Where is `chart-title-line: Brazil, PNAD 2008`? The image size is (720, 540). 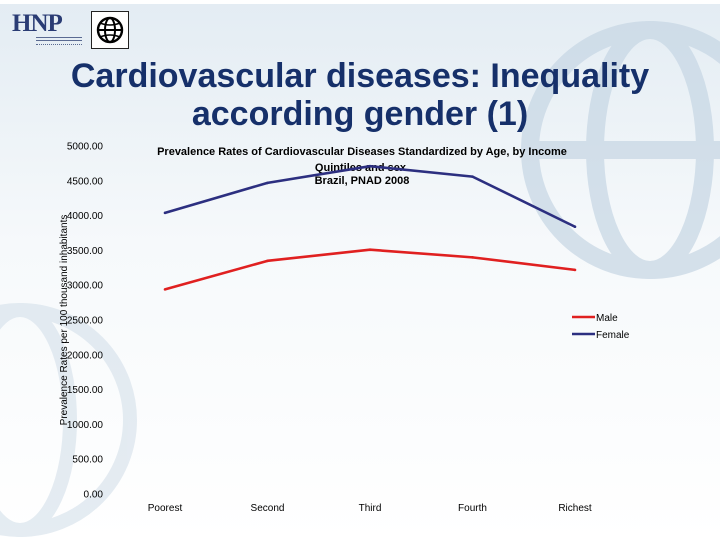 chart-title-line: Brazil, PNAD 2008 is located at coordinates (362, 181).